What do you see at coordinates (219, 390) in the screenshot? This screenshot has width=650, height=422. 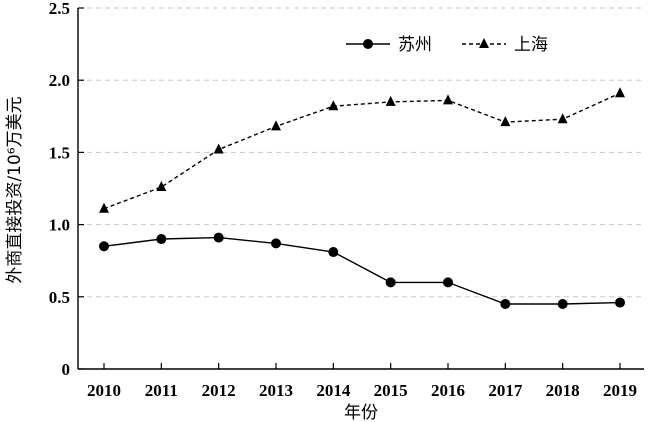 I see `x-tick-label: 2012` at bounding box center [219, 390].